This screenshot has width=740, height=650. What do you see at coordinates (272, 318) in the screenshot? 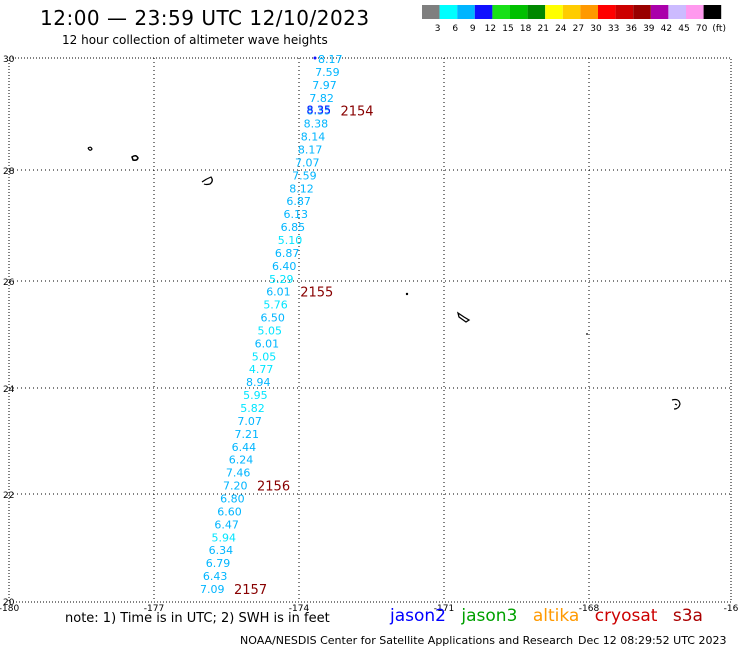
I see `swh-label: 6.50` at bounding box center [272, 318].